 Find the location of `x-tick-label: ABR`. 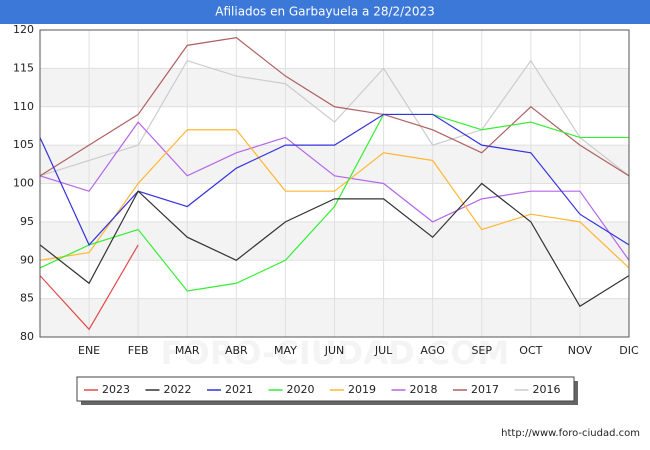

x-tick-label: ABR is located at coordinates (236, 350).